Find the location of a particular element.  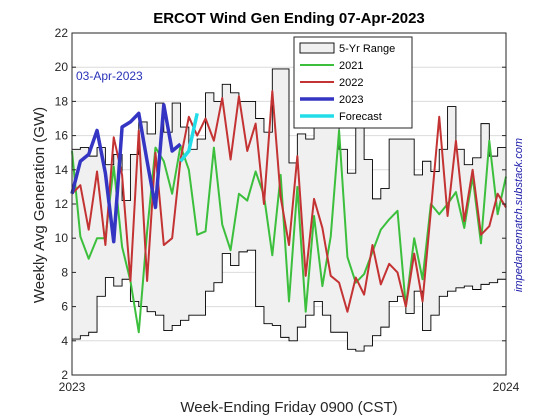

y-tick-label: 12 is located at coordinates (62, 204).